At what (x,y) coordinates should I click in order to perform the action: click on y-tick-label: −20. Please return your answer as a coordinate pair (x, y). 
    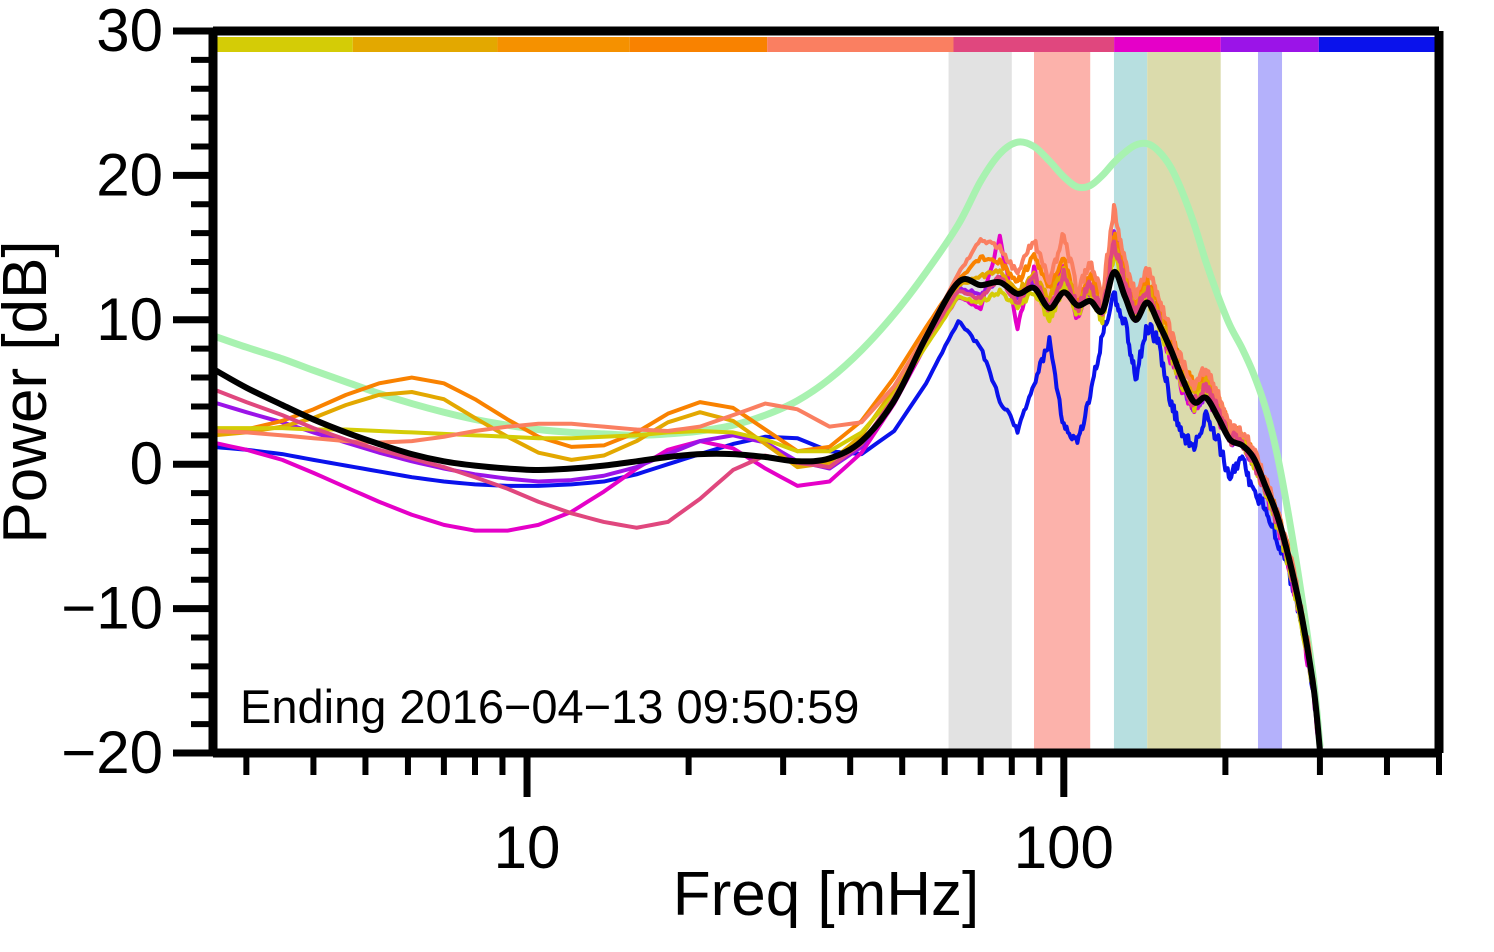
    Looking at the image, I should click on (112, 752).